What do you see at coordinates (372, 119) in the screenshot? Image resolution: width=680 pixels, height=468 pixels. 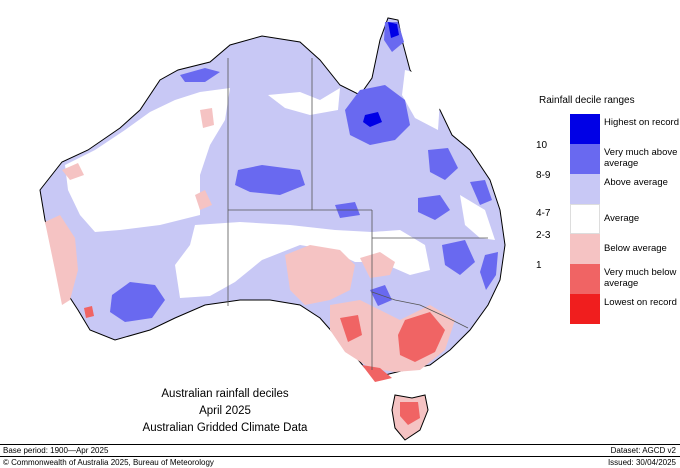 I see `highest-on-record-qld` at bounding box center [372, 119].